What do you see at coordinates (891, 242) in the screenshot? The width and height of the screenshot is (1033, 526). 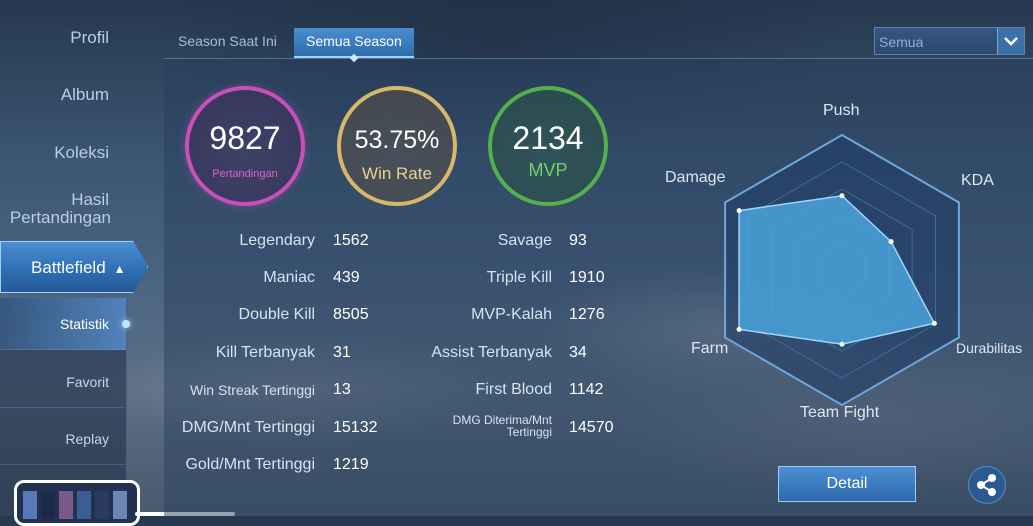 I see `radar-point-kda` at bounding box center [891, 242].